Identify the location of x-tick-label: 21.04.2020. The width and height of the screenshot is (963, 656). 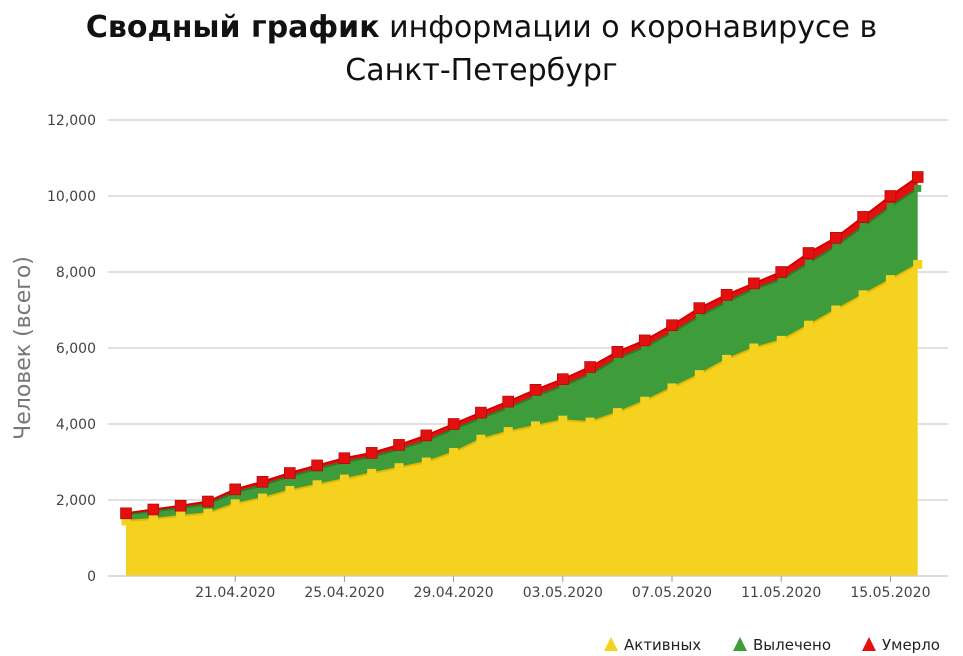
(235, 593).